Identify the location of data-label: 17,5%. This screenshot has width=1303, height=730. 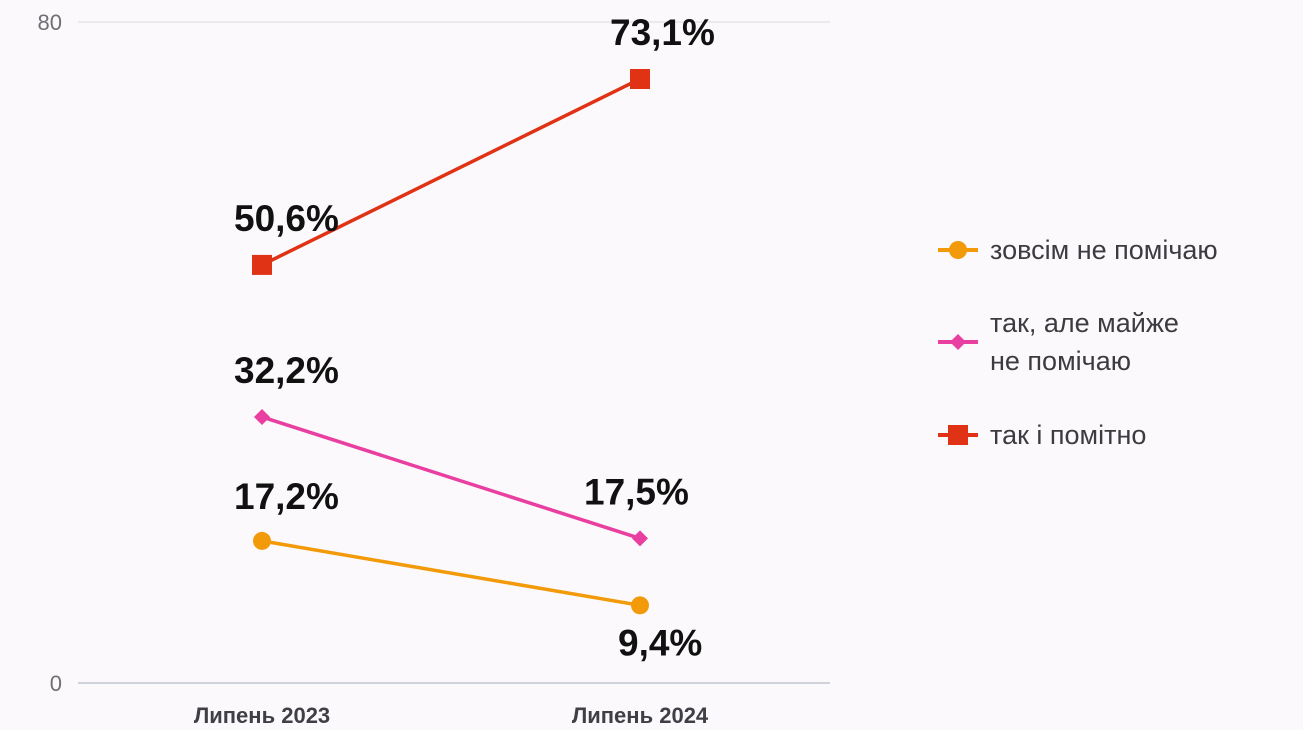
(636, 491).